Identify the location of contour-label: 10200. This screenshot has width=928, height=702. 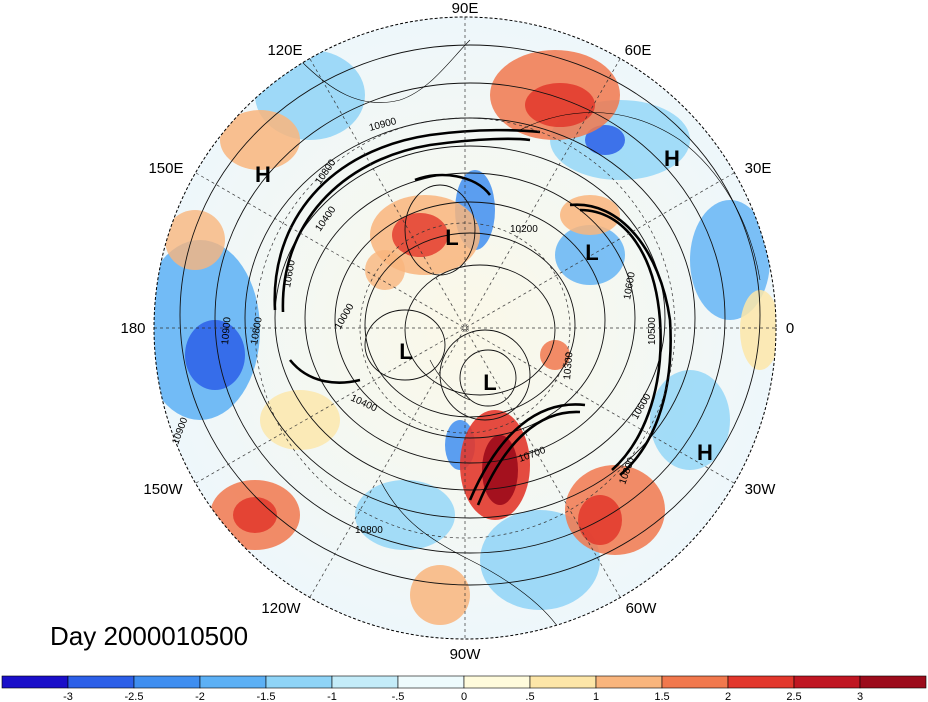
(524, 229).